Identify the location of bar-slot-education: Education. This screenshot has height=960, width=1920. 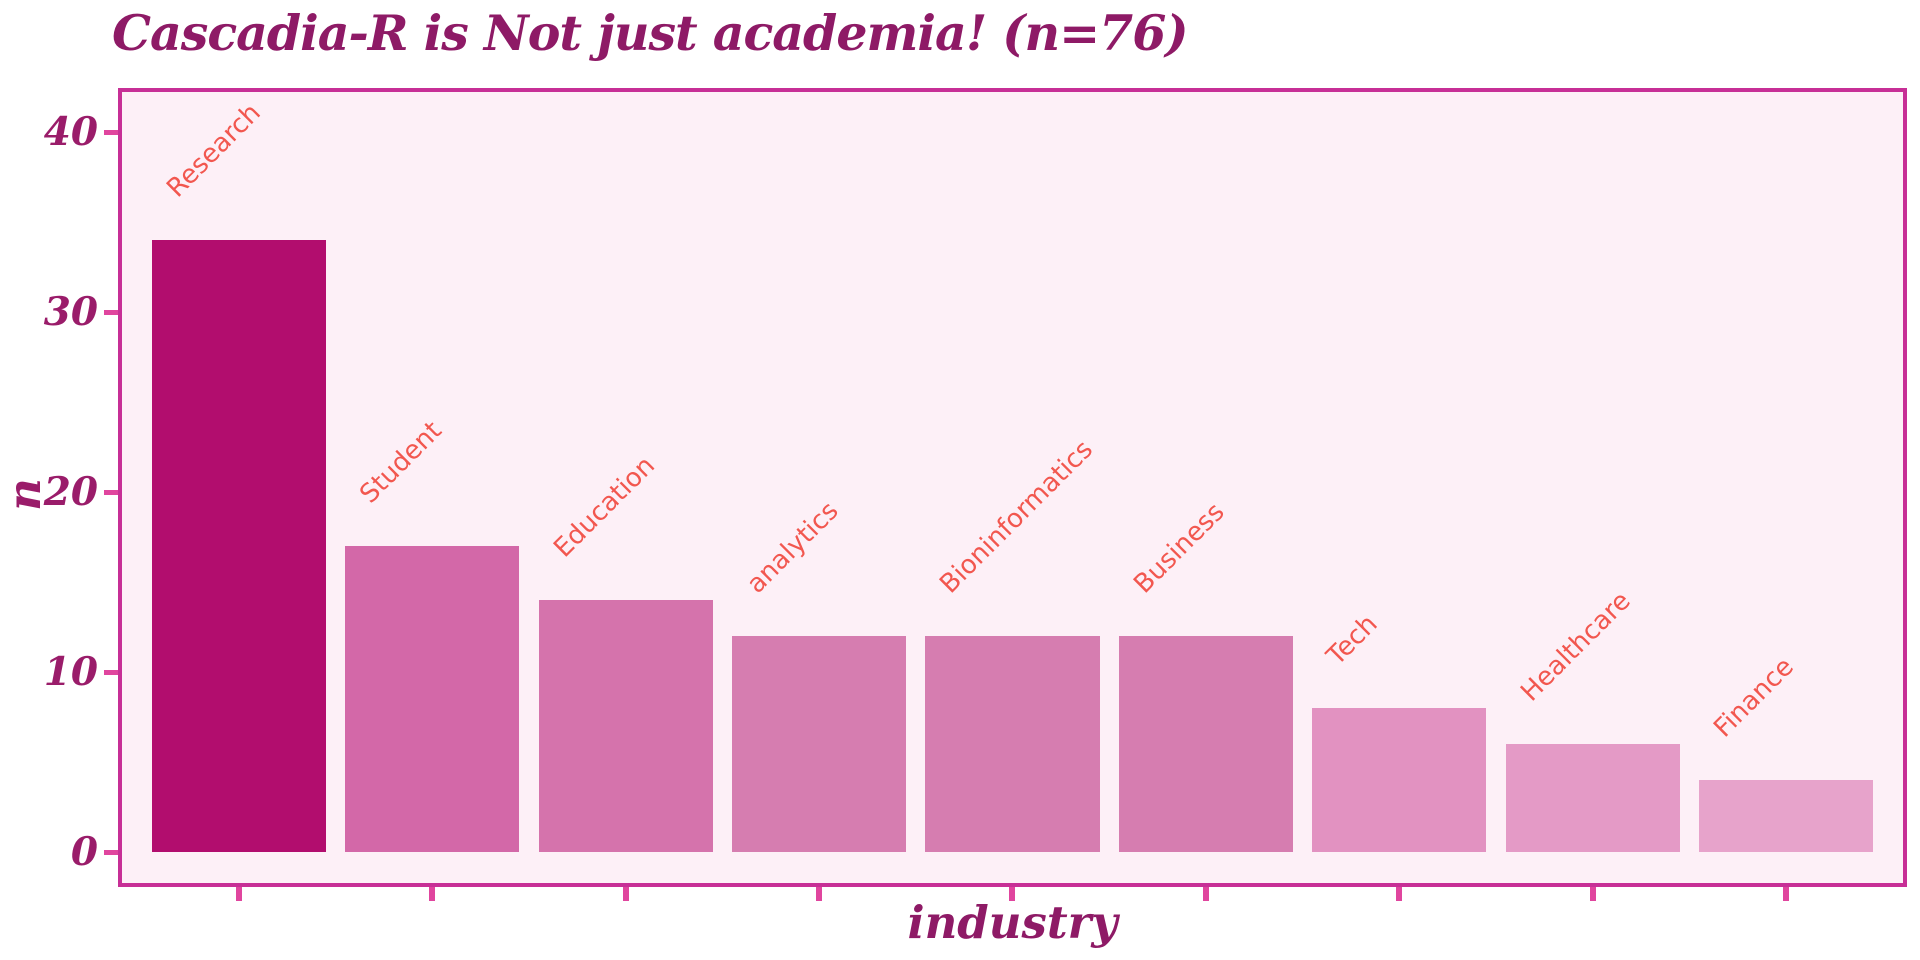
(625, 496).